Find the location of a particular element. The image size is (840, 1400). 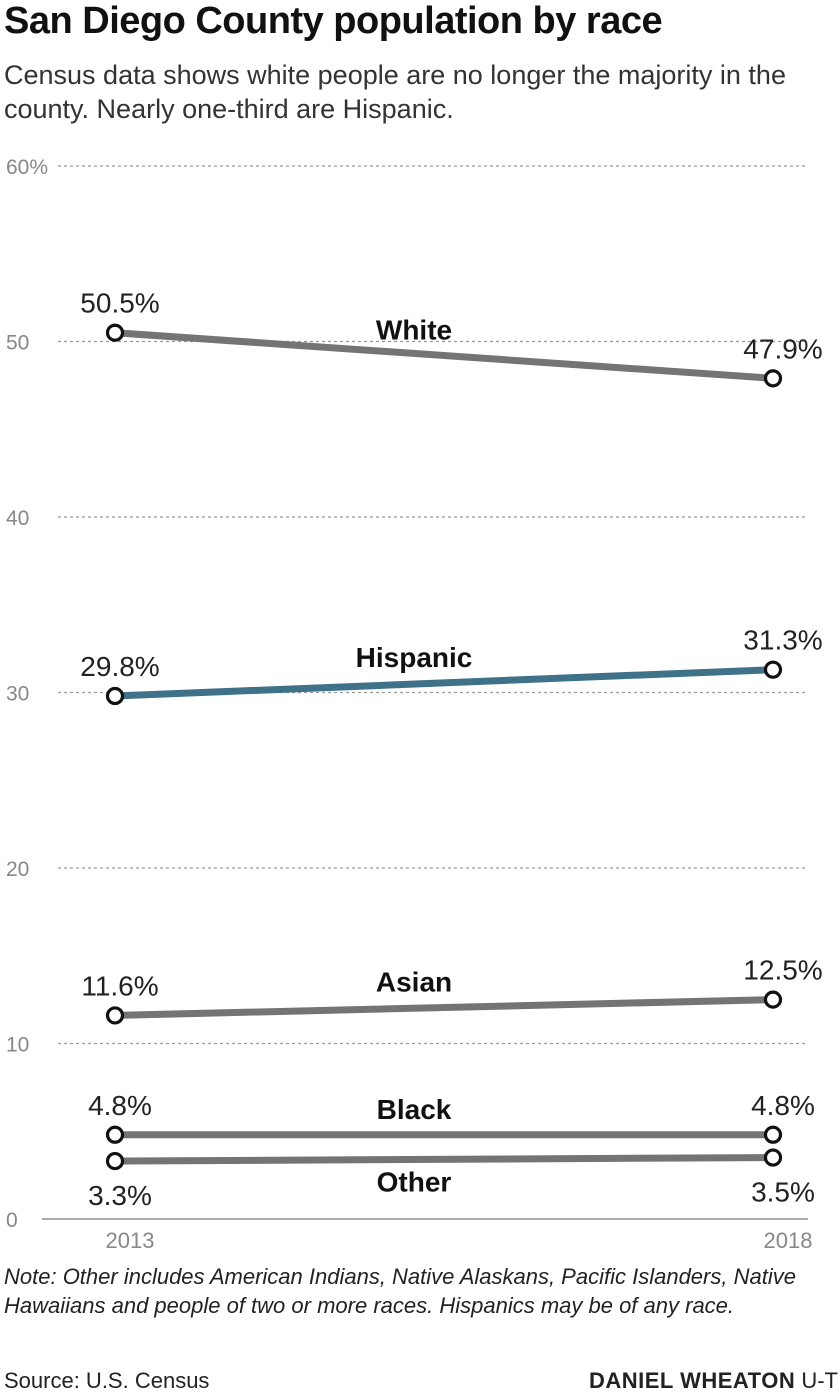

series-line-white is located at coordinates (444, 355).